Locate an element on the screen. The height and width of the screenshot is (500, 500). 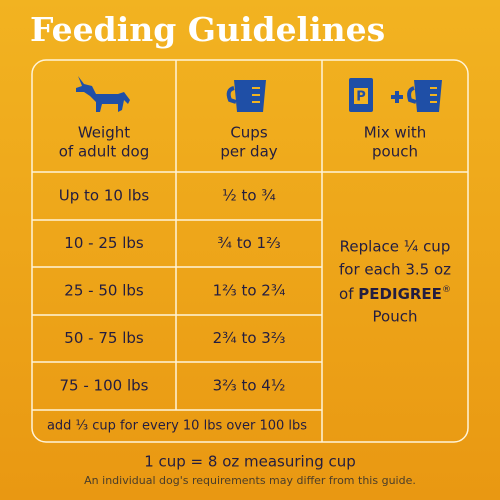
header: pouch is located at coordinates (395, 152).